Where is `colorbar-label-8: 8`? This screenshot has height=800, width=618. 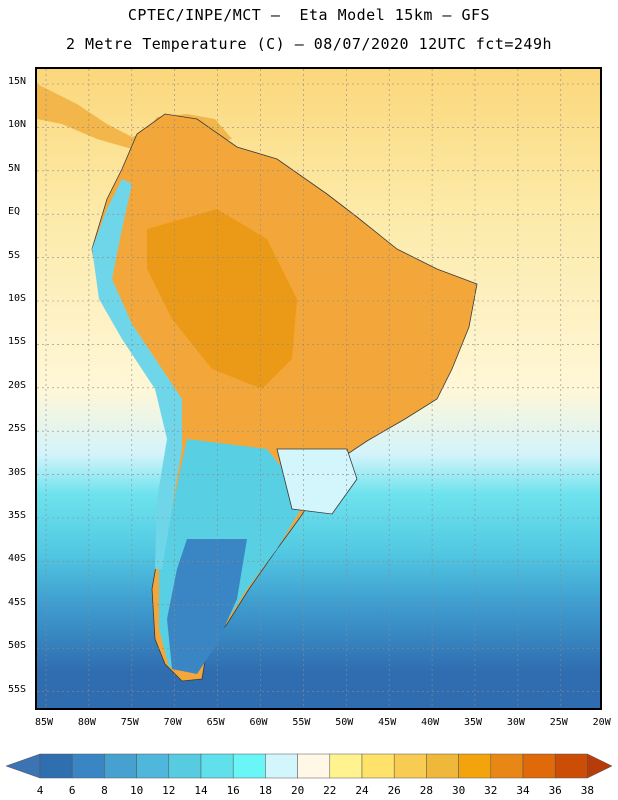 colorbar-label-8: 8 is located at coordinates (104, 790).